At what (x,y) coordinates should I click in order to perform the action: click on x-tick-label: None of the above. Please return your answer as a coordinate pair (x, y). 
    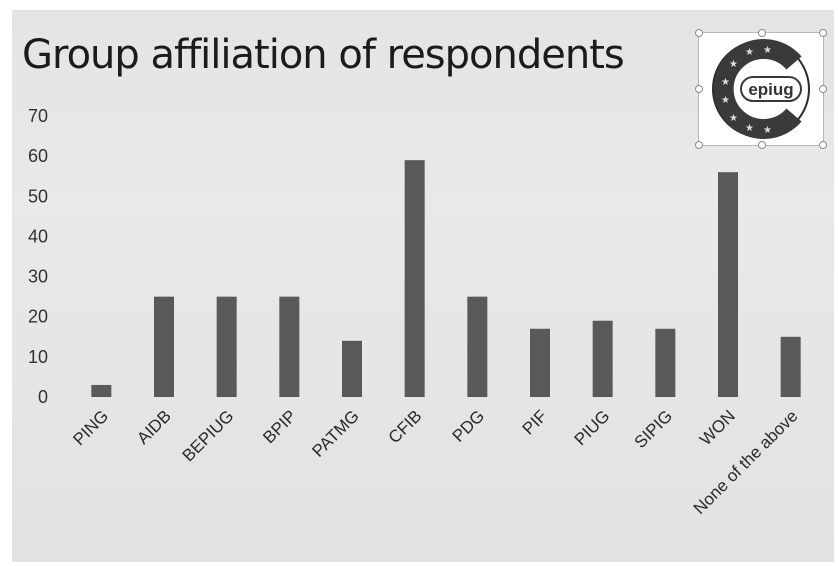
    Looking at the image, I should click on (746, 462).